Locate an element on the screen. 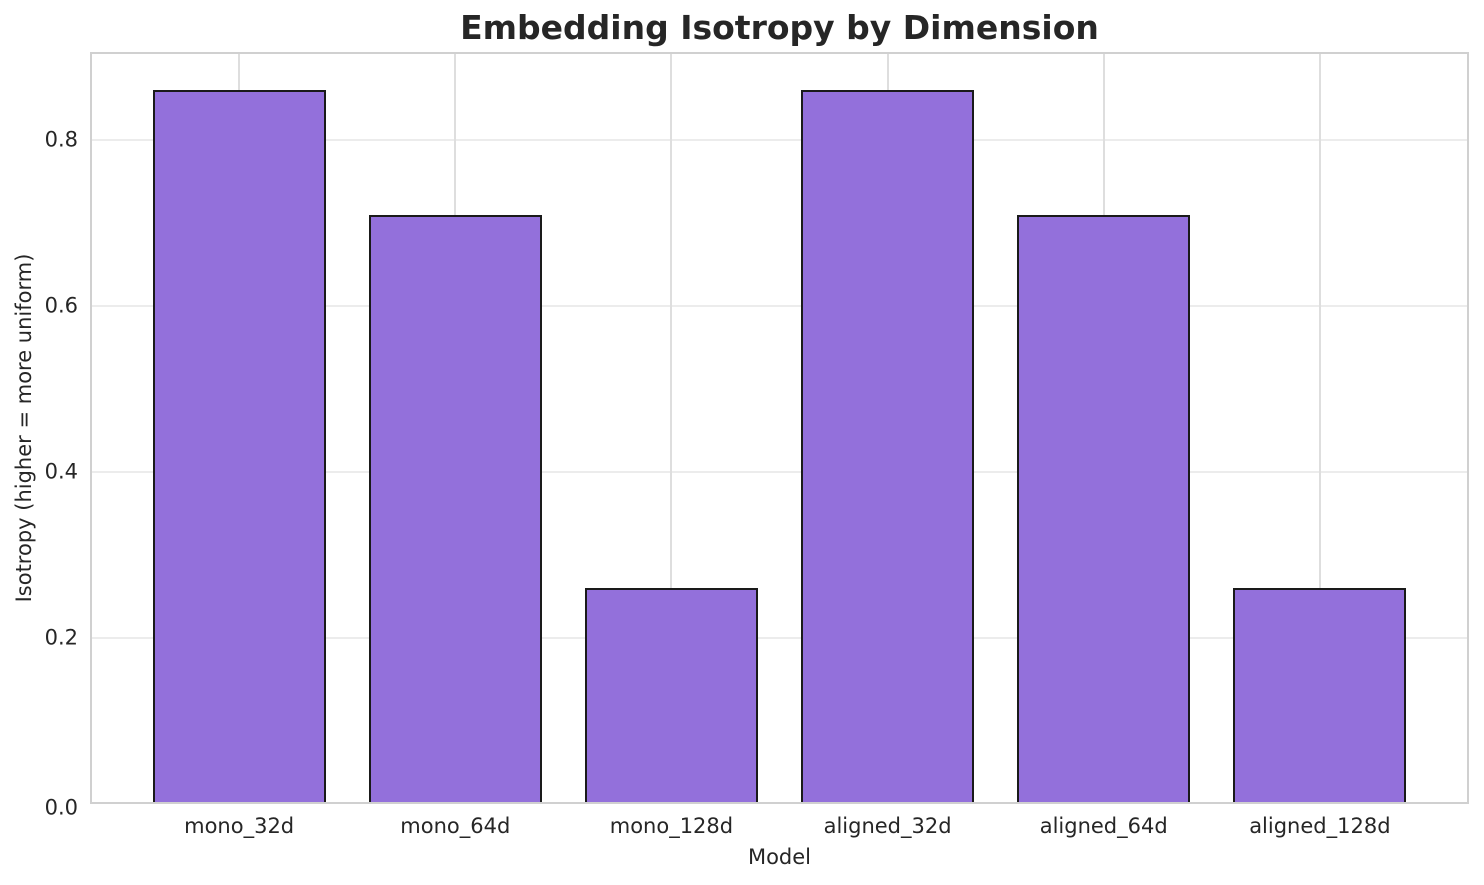  h-gridline-0.4 is located at coordinates (779, 472).